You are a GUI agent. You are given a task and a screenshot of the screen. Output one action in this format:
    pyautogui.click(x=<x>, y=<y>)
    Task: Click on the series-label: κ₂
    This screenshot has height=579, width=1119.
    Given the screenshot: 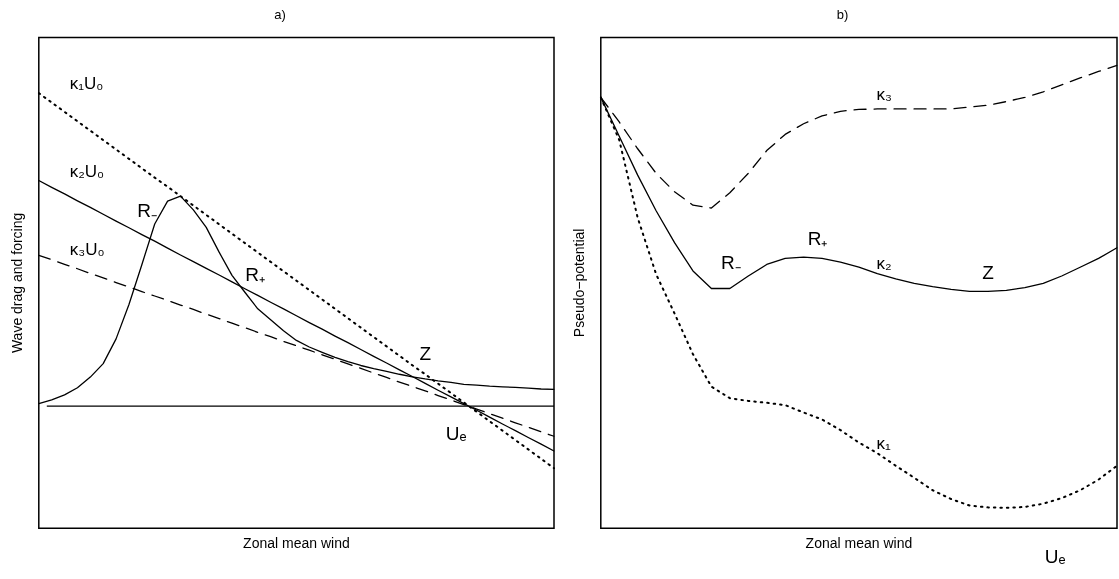 What is the action you would take?
    pyautogui.click(x=884, y=263)
    